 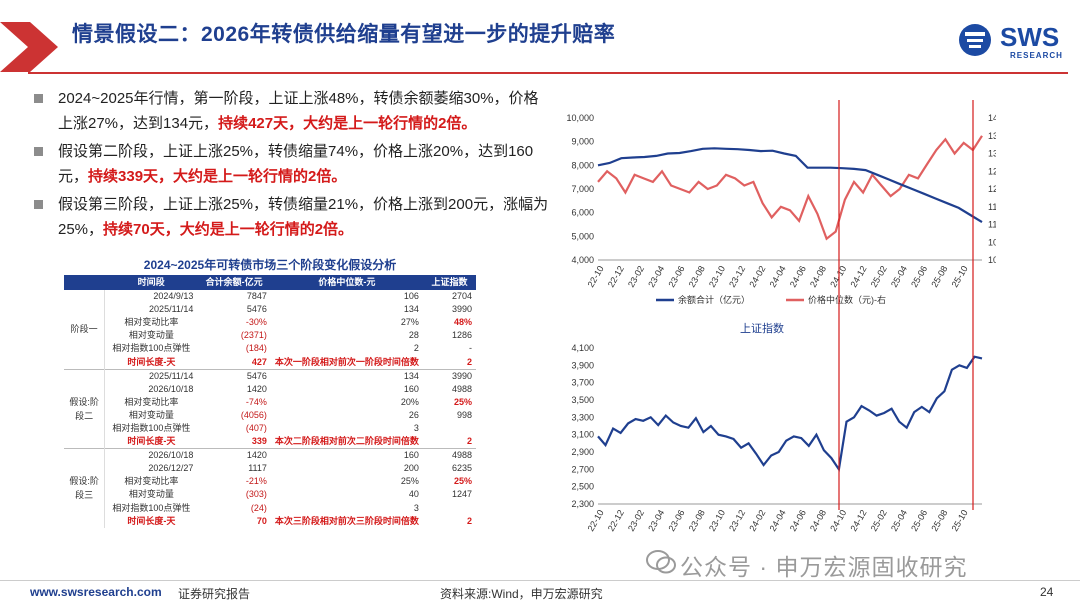 What do you see at coordinates (582, 348) in the screenshot?
I see `y-tick-label: 4,100` at bounding box center [582, 348].